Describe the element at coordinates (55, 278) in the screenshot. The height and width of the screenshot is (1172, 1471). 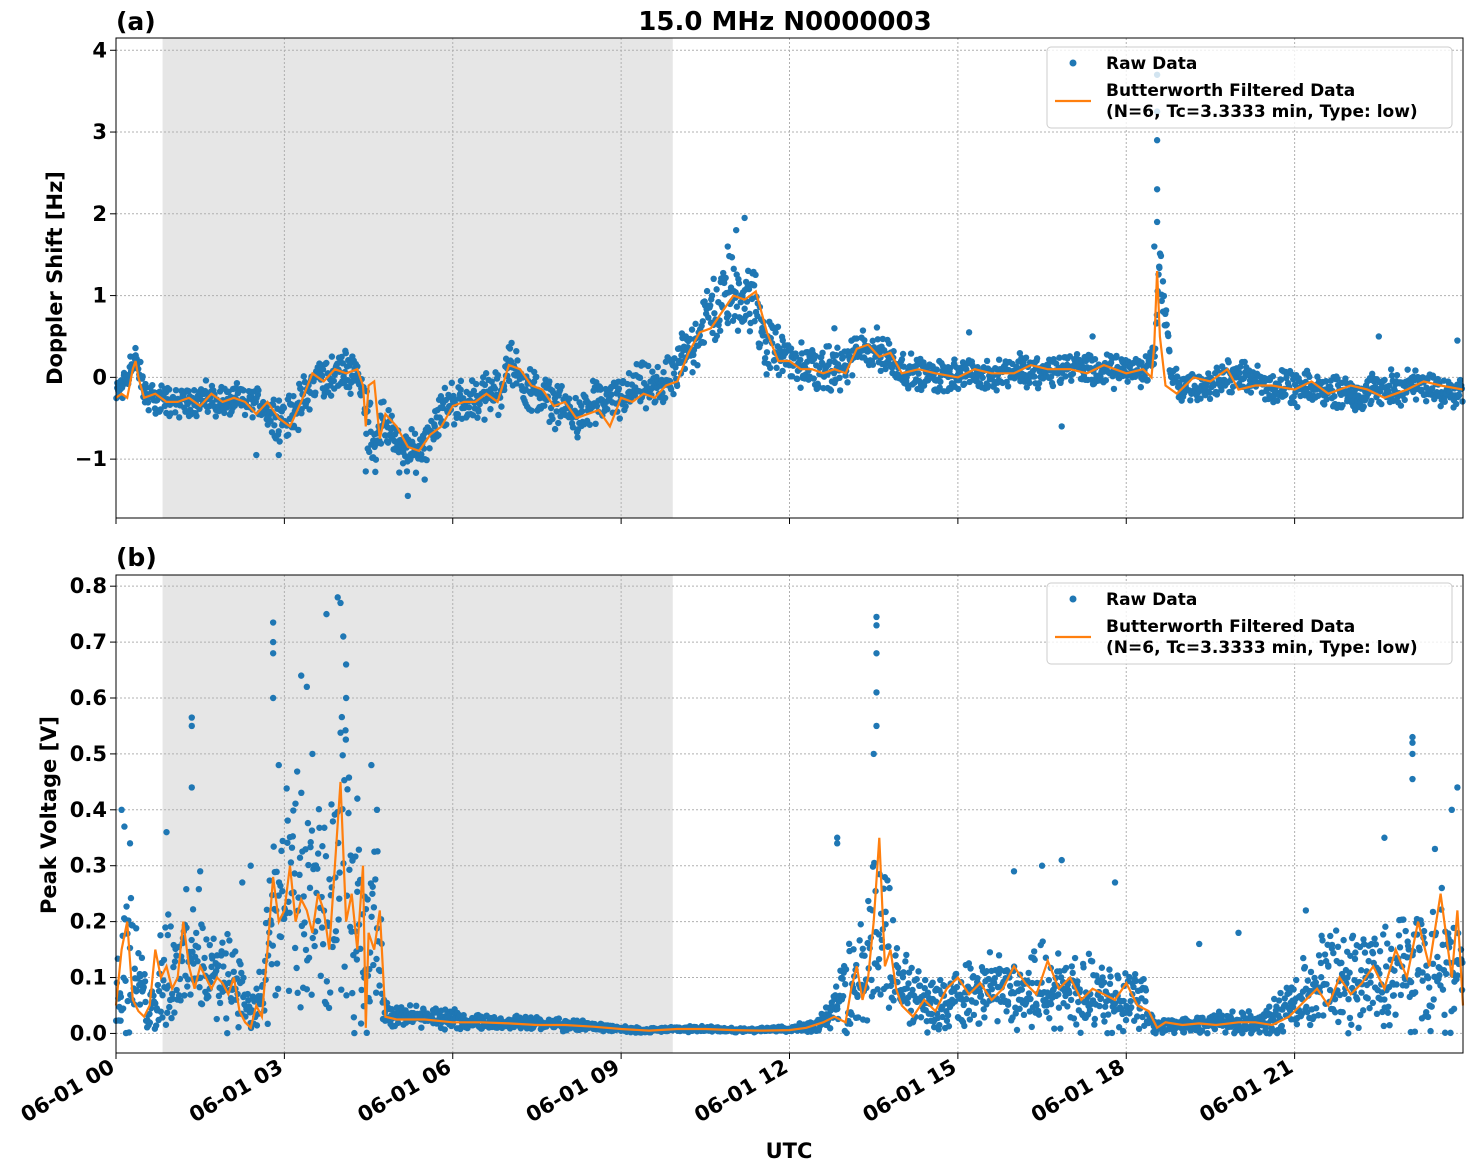
I see `y-axis-label: Doppler Shift [Hz]` at that location.